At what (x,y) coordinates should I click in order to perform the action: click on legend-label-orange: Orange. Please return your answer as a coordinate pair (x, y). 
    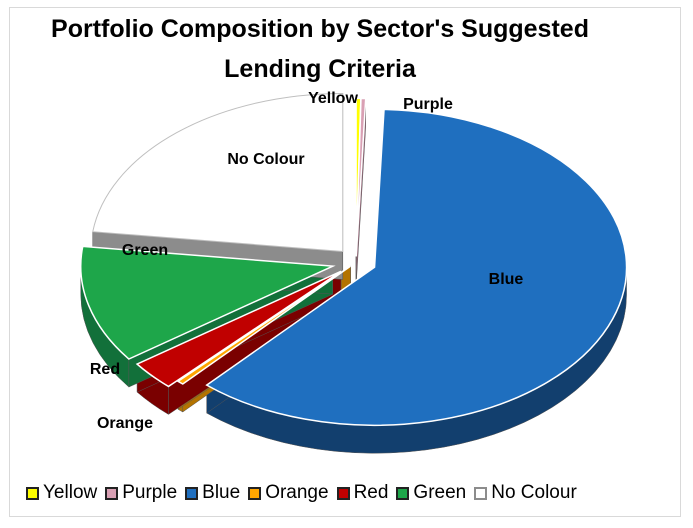
    Looking at the image, I should click on (297, 492).